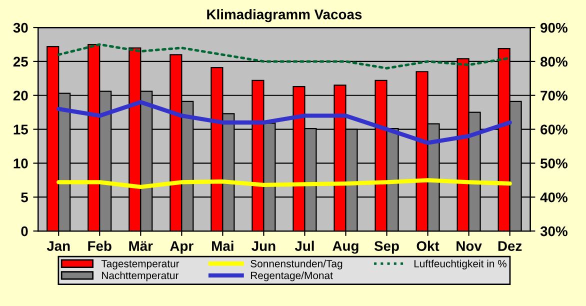 This screenshot has height=306, width=586. Describe the element at coordinates (554, 129) in the screenshot. I see `y2-tick-label: 60%` at that location.